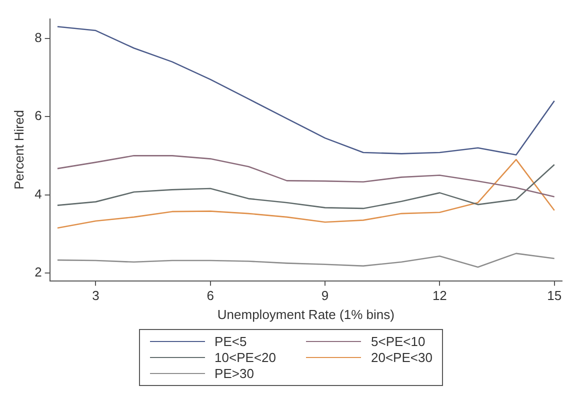 This screenshot has height=410, width=582. What do you see at coordinates (18, 150) in the screenshot?
I see `y-axis-title: Percent Hired` at bounding box center [18, 150].